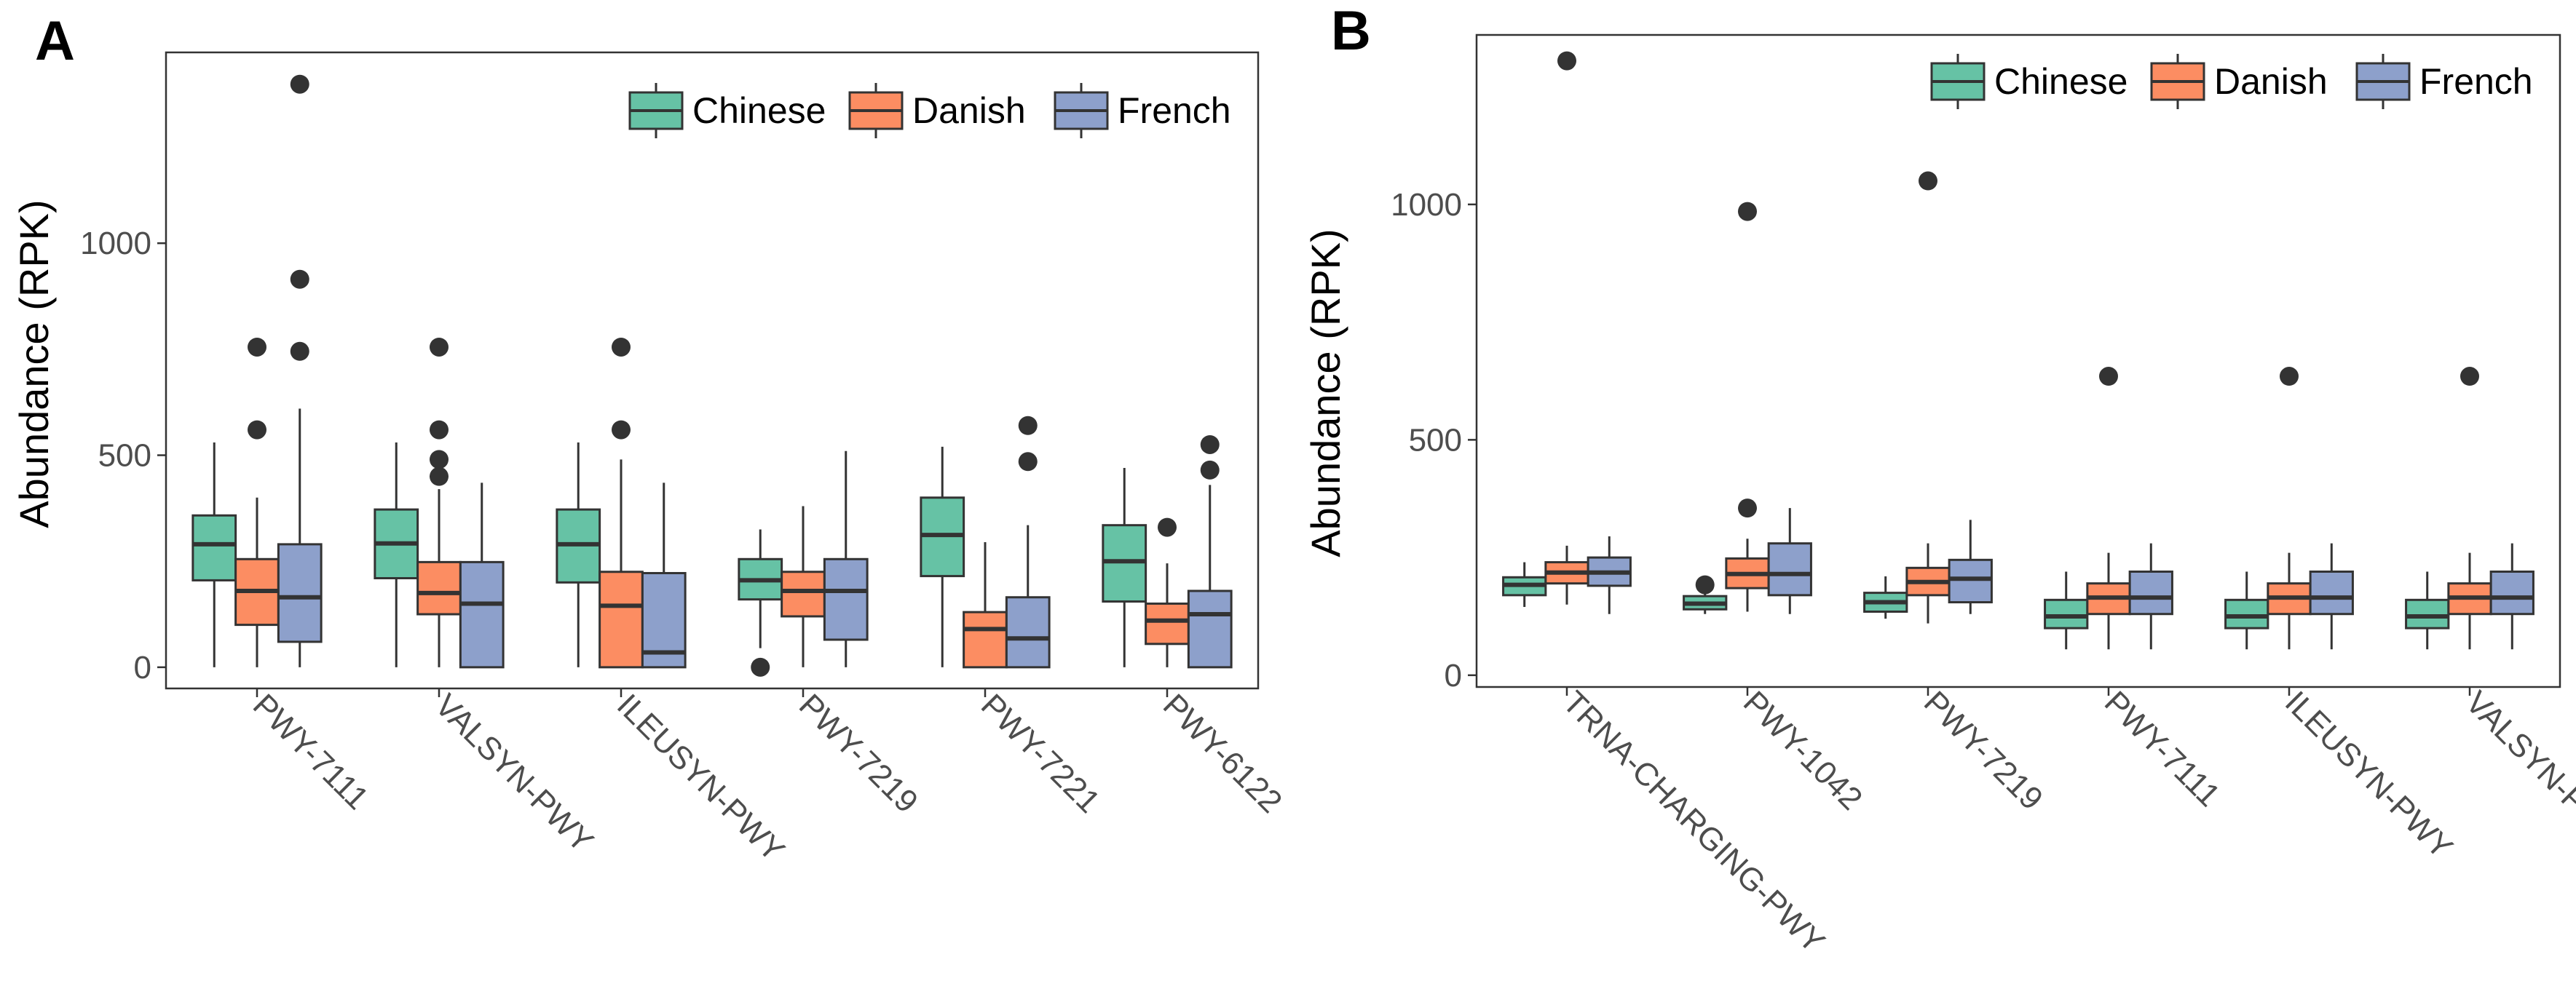  I want to click on panel-a-y-axis-title: Abundance (RPK), so click(34, 363).